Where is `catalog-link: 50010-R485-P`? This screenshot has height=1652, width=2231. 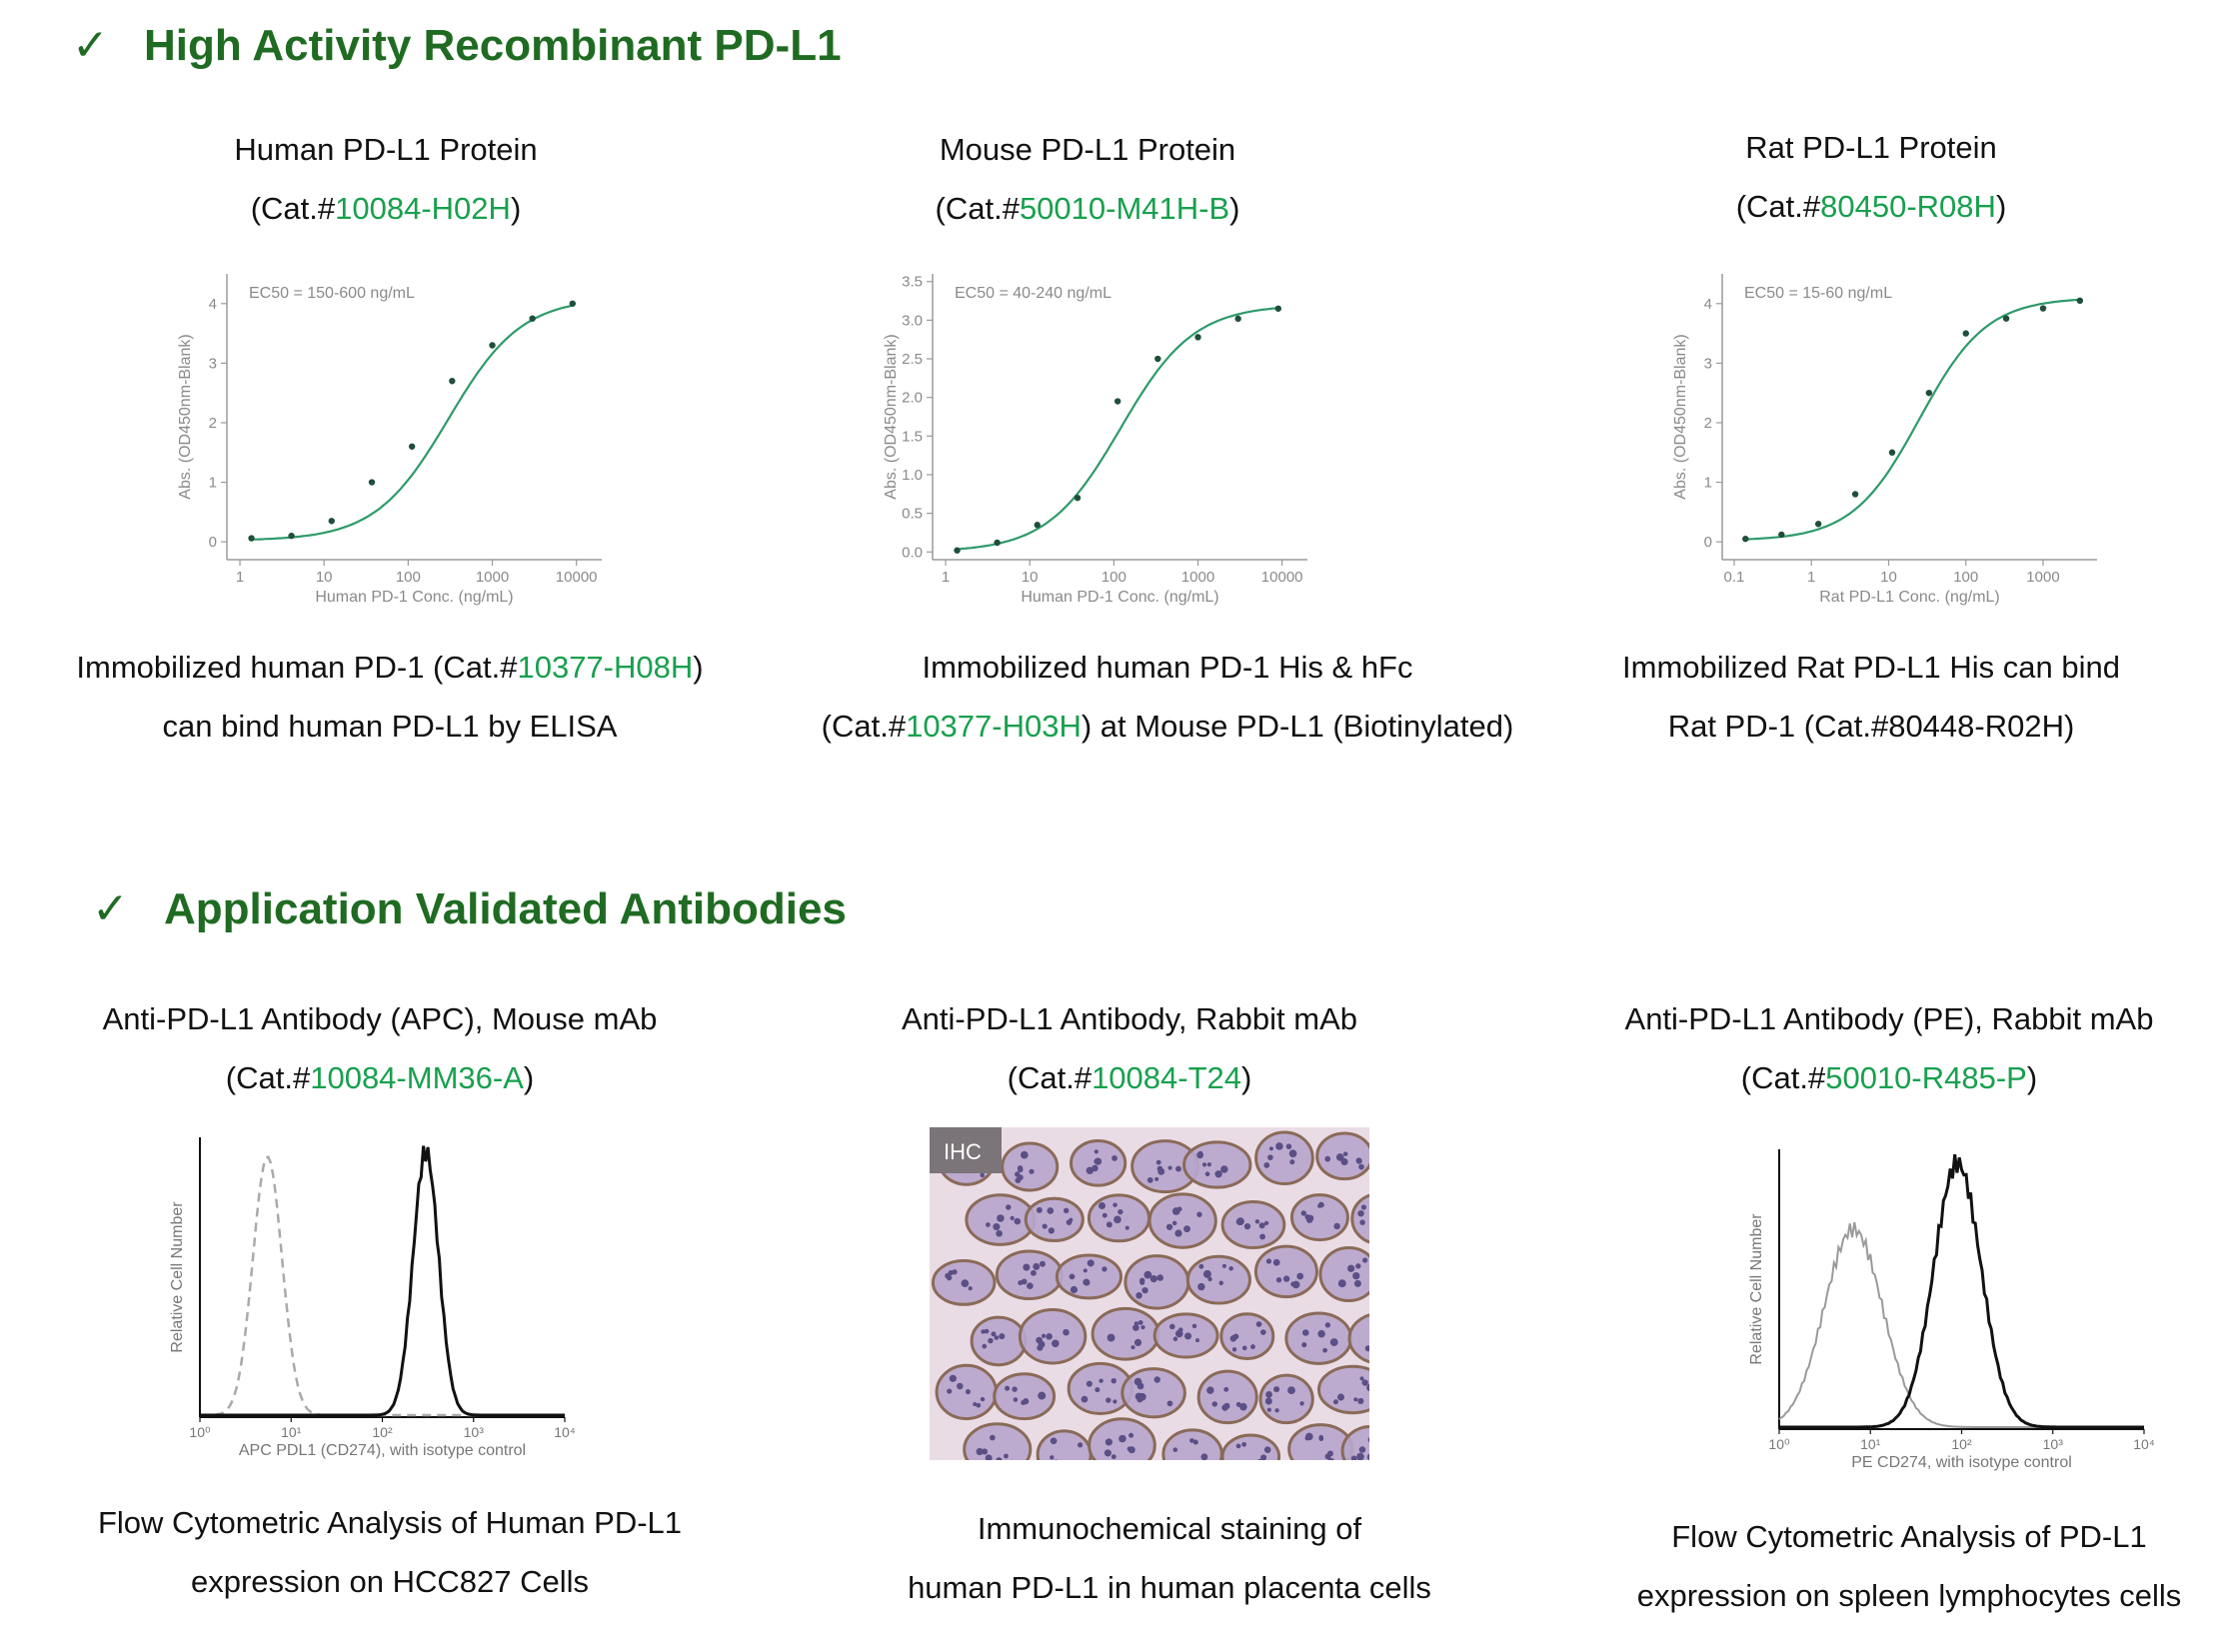
catalog-link: 50010-R485-P is located at coordinates (1926, 1077).